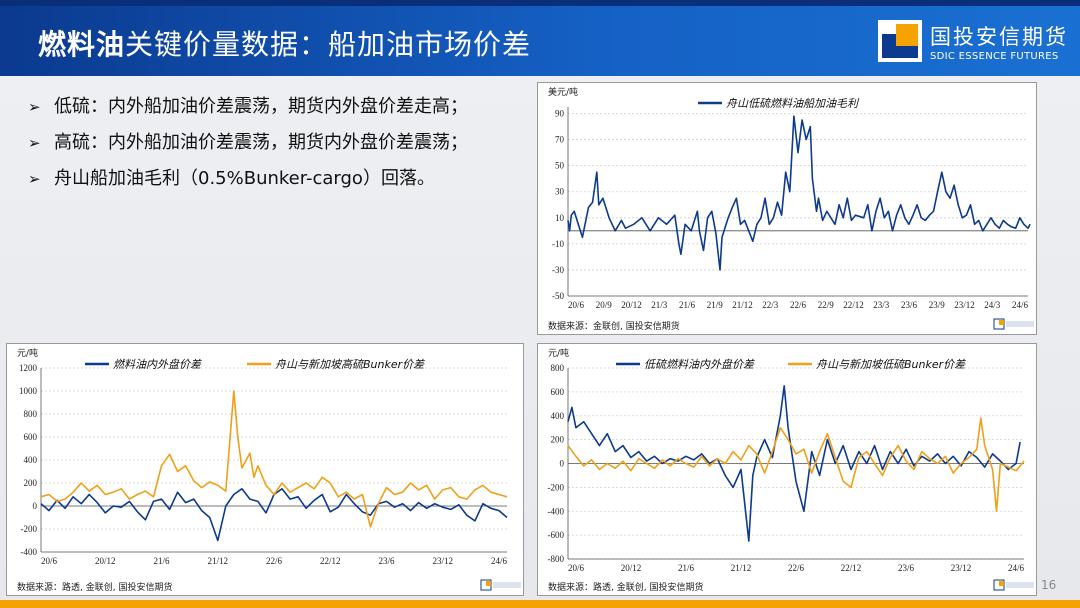 Image resolution: width=1080 pixels, height=608 pixels. I want to click on bottom-accent-bar, so click(540, 604).